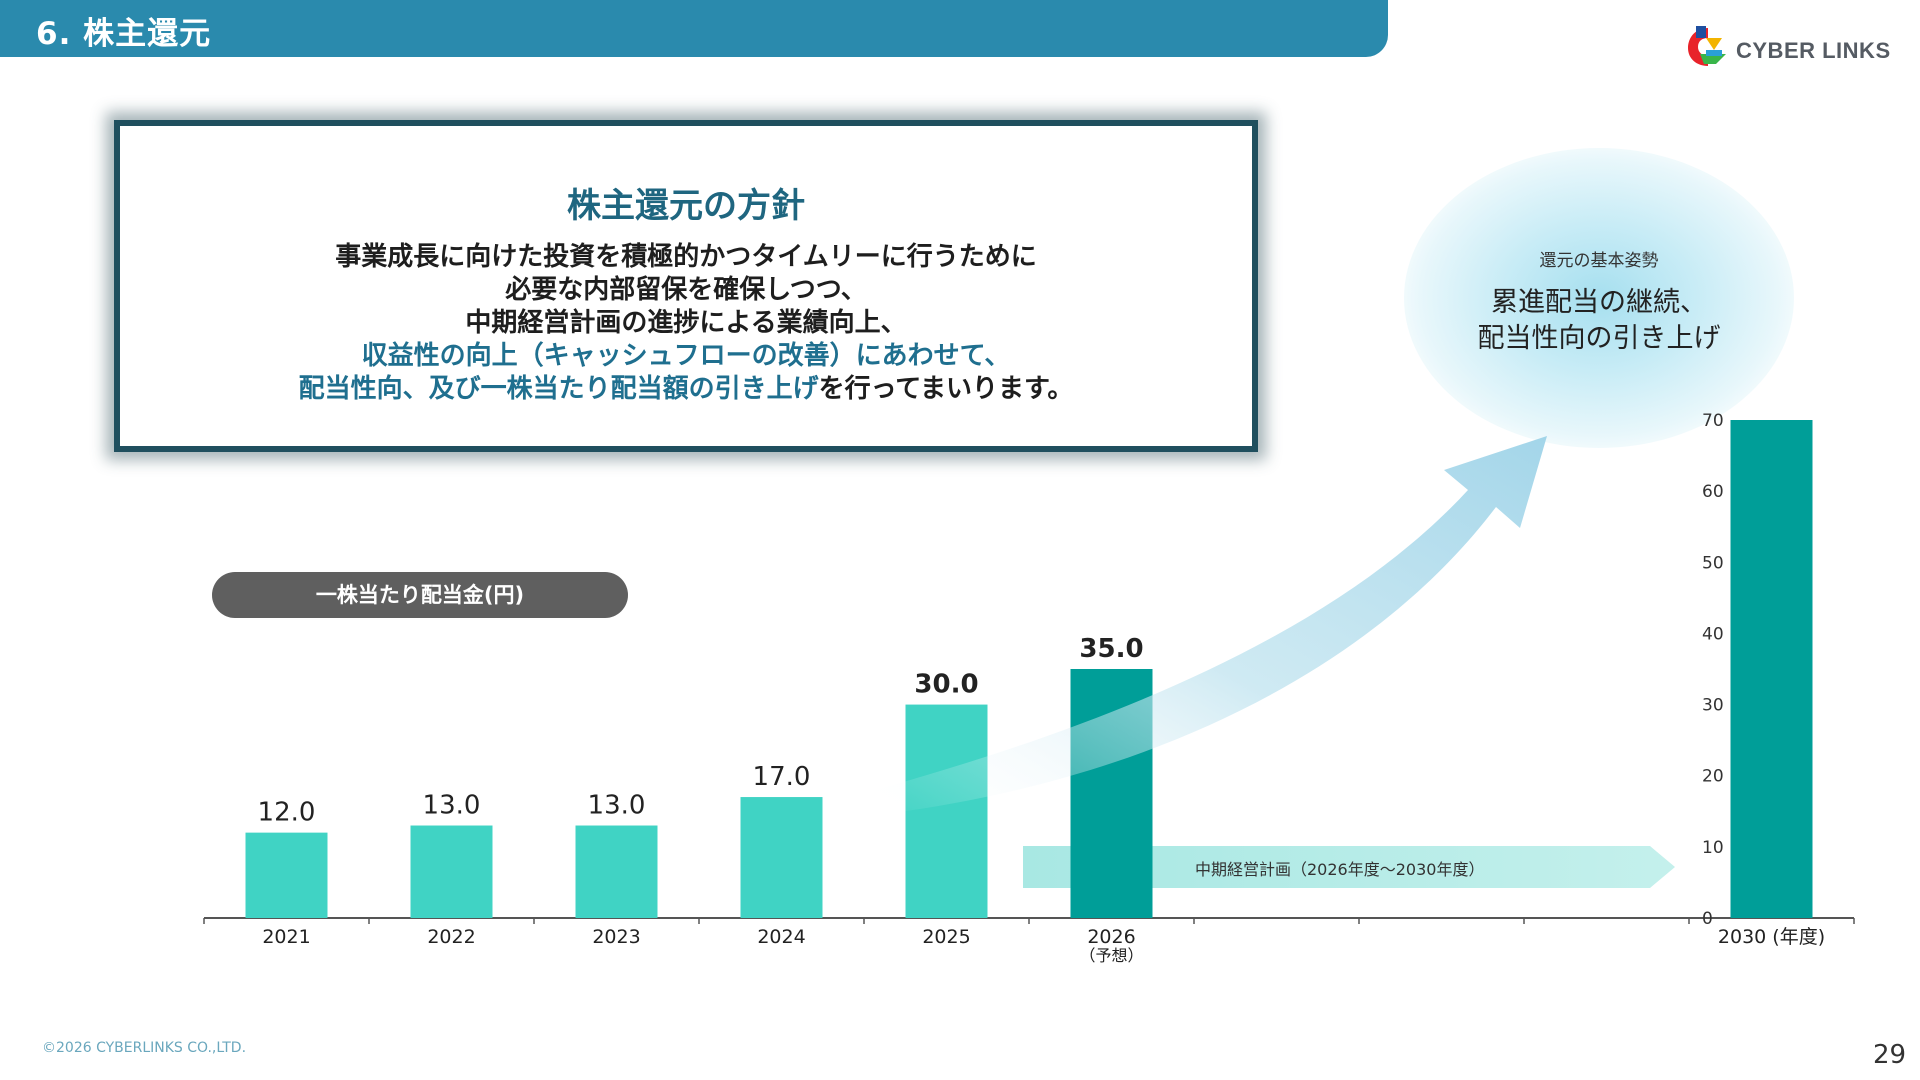  What do you see at coordinates (558, 389) in the screenshot?
I see `policy-line-5-highlight: 配当性向、及び一株当たり配当額の引き上げ` at bounding box center [558, 389].